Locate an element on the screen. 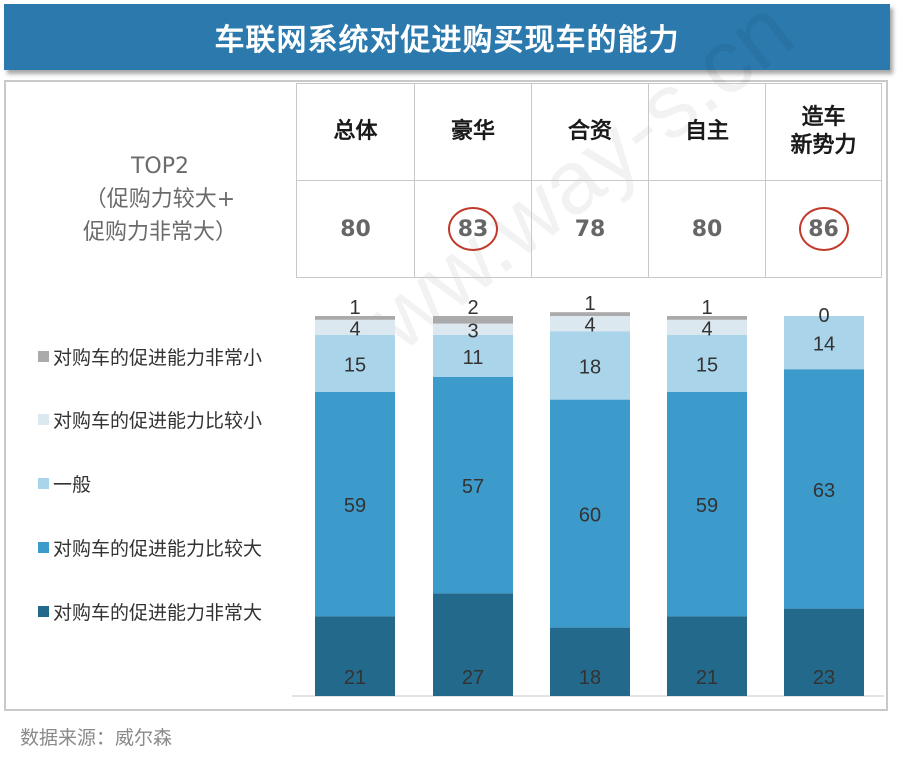 The height and width of the screenshot is (761, 903). legend-item-relatively-small: 对购车的促进能力比较小 is located at coordinates (150, 419).